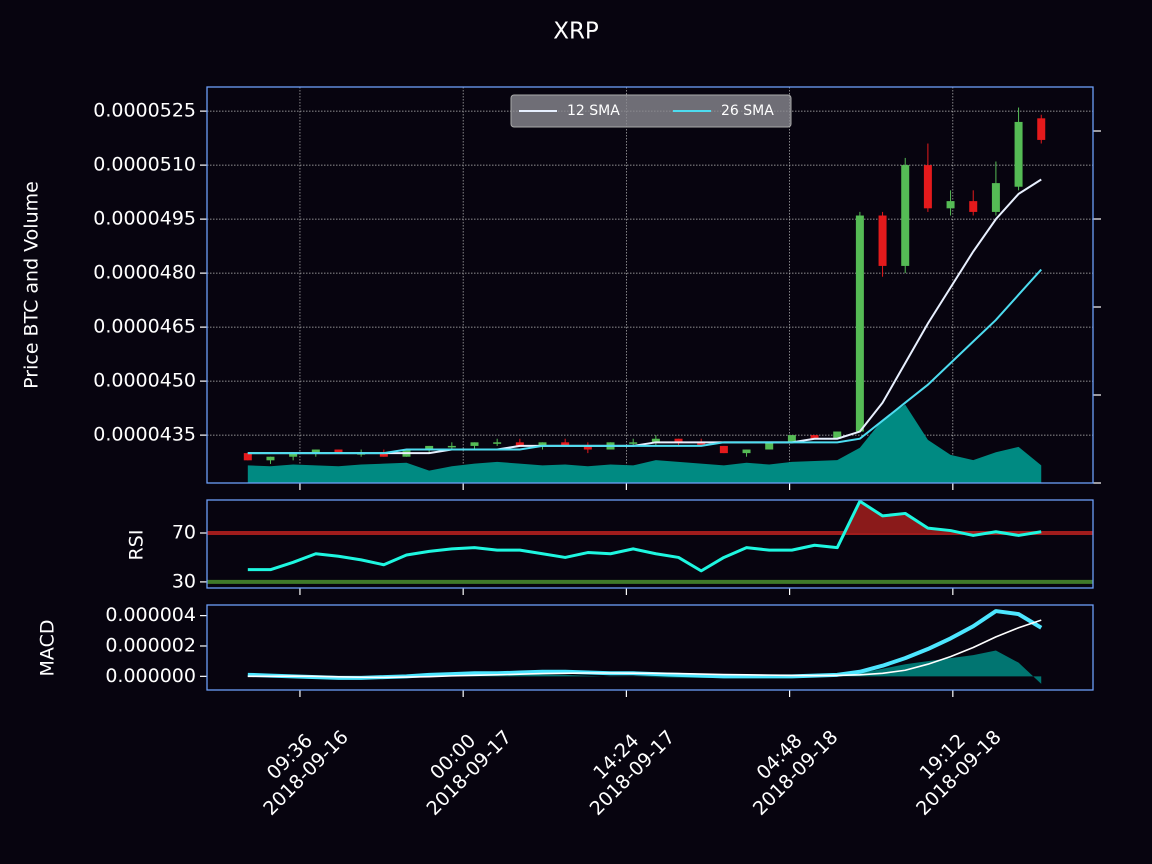  Describe the element at coordinates (644, 361) in the screenshot. I see `sma-line` at that location.